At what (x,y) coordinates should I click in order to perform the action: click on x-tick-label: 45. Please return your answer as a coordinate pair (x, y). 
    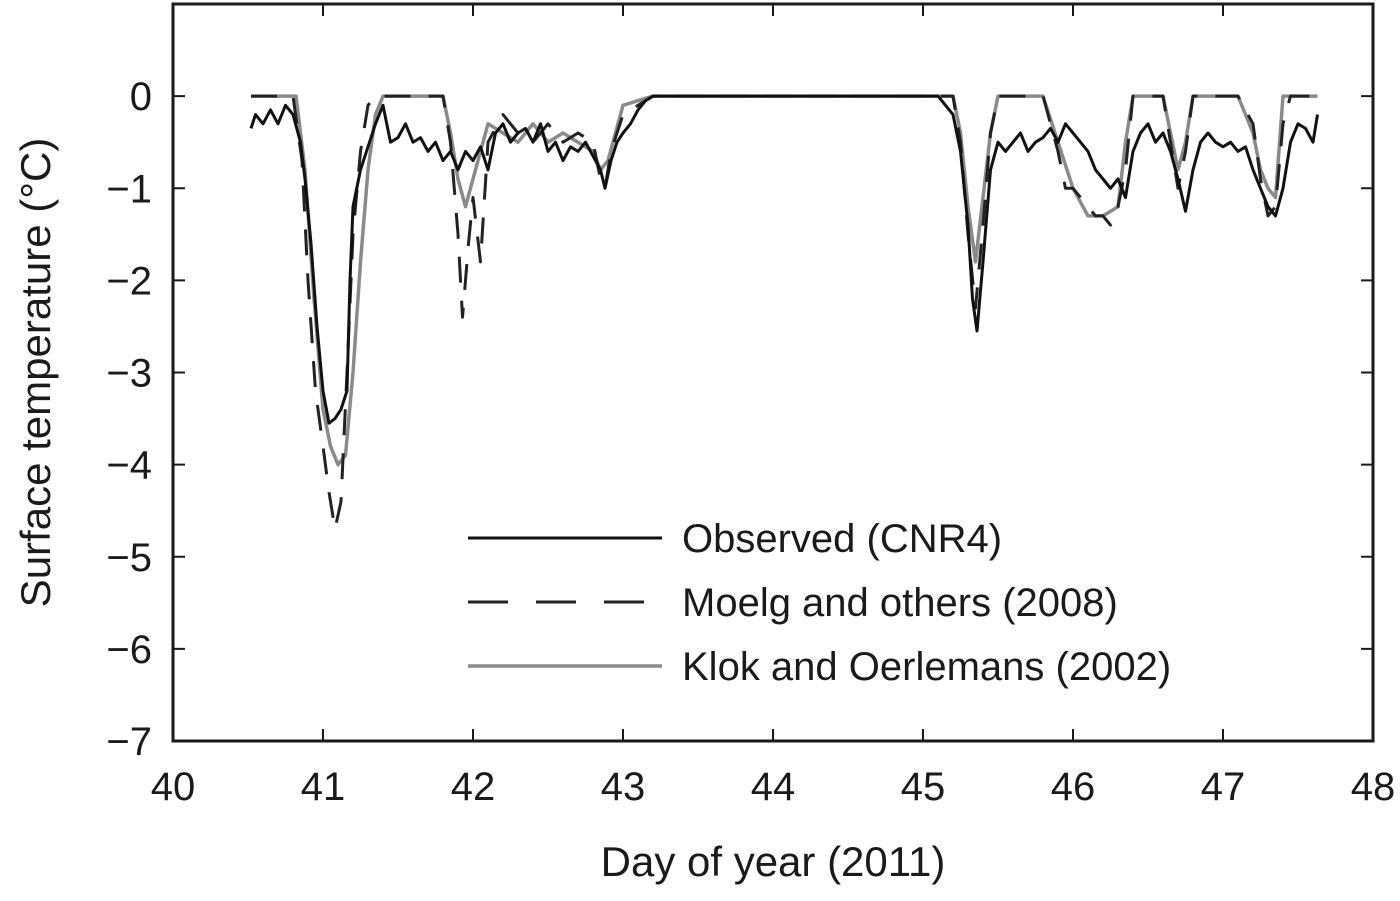
    Looking at the image, I should click on (923, 787).